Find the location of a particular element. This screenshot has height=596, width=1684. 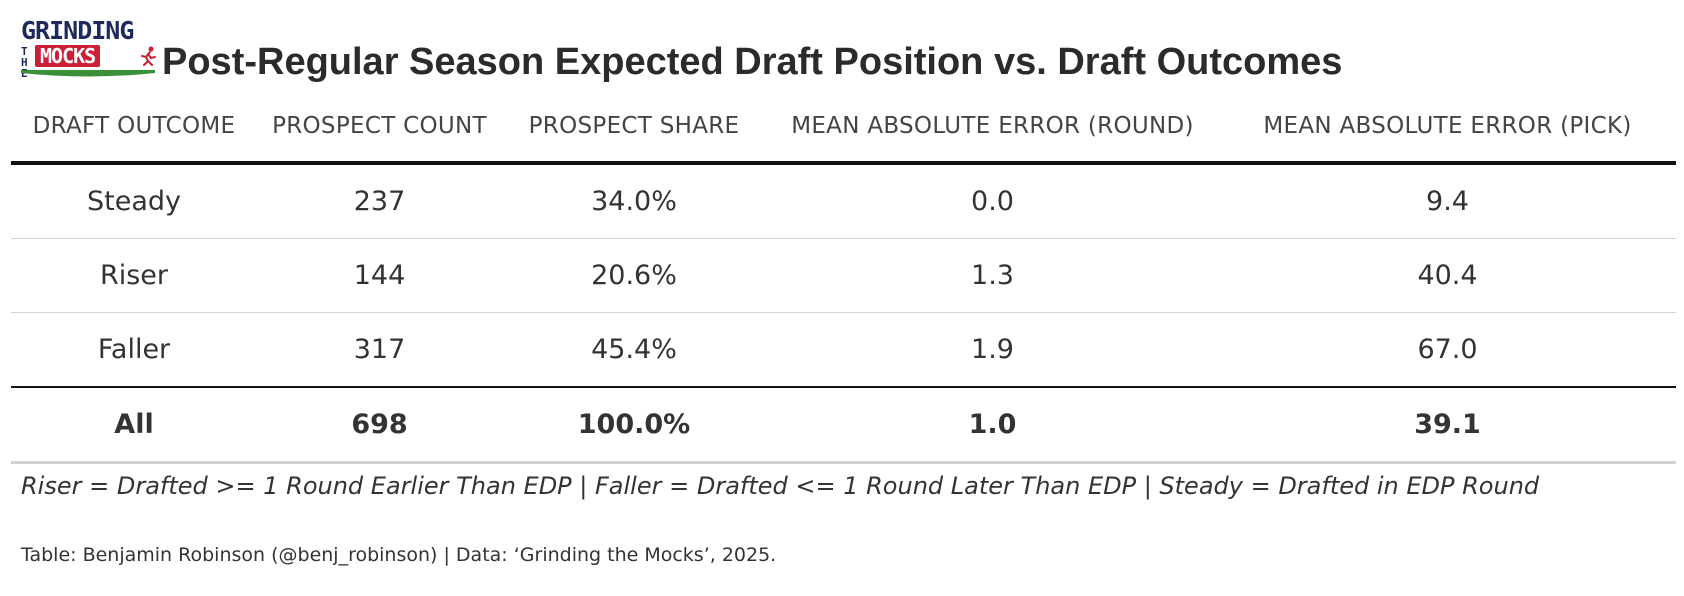

column-header: PROSPECT COUNT is located at coordinates (379, 132).